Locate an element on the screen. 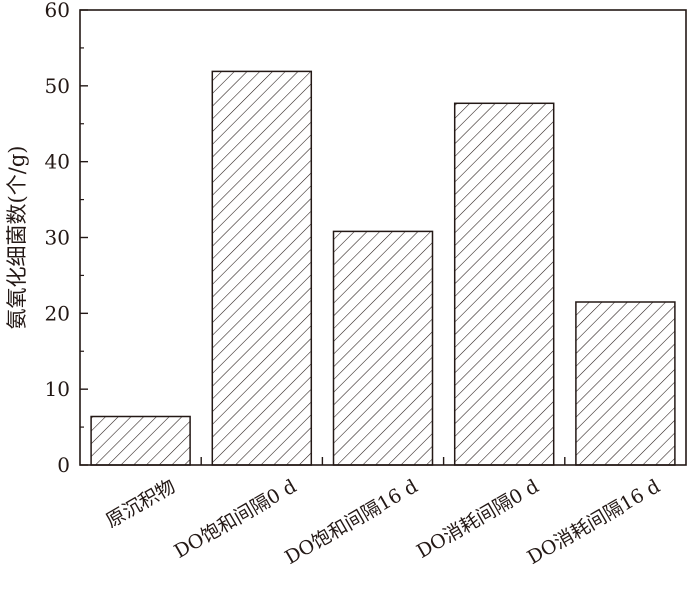 The height and width of the screenshot is (596, 700). y-tick-label: 30 is located at coordinates (57, 238).